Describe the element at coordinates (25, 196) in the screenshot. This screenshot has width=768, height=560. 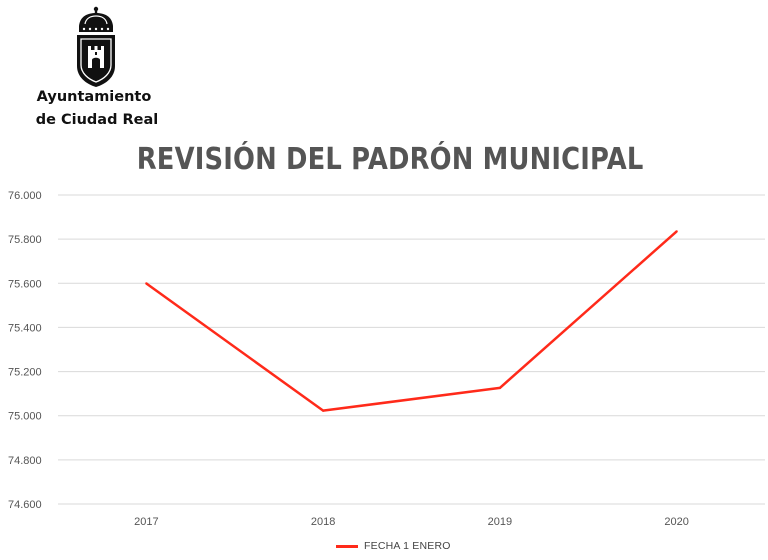
I see `y-tick-label: 76.000` at that location.